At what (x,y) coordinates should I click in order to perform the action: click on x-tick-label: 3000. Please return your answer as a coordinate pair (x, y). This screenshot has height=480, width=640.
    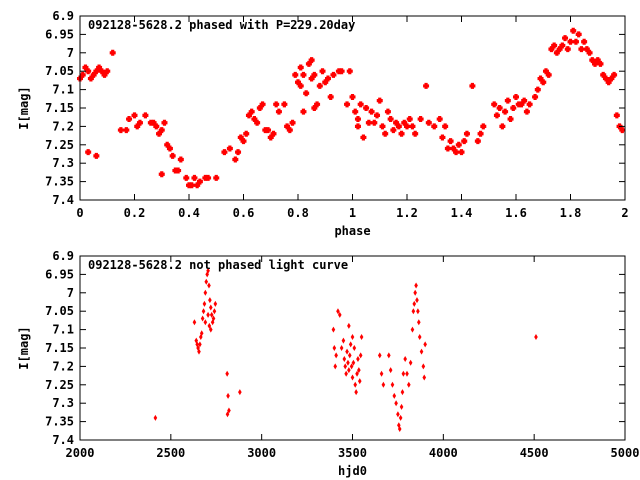
    Looking at the image, I should click on (261, 453).